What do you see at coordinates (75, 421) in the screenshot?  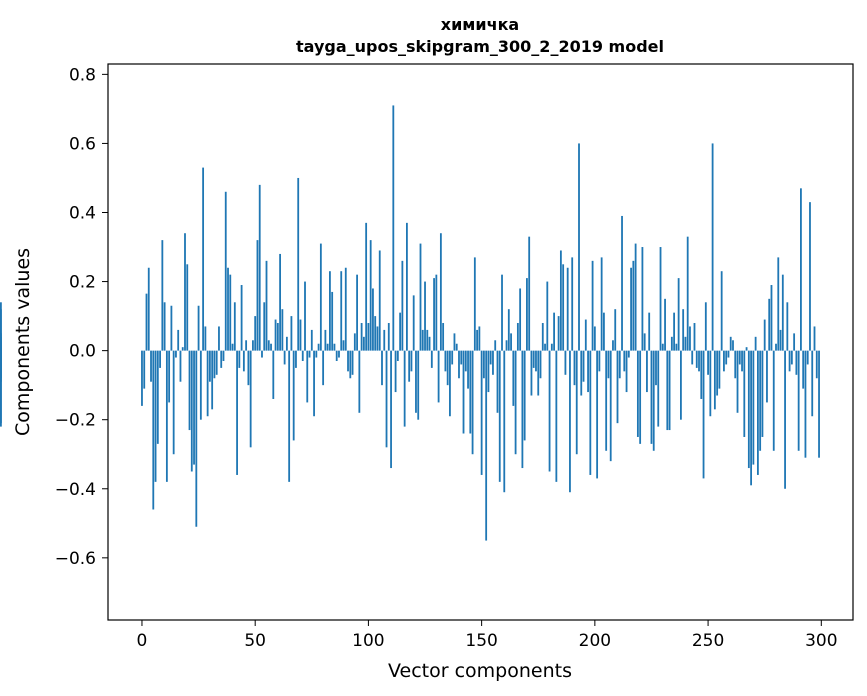 I see `y-tick-label: −0.2` at bounding box center [75, 421].